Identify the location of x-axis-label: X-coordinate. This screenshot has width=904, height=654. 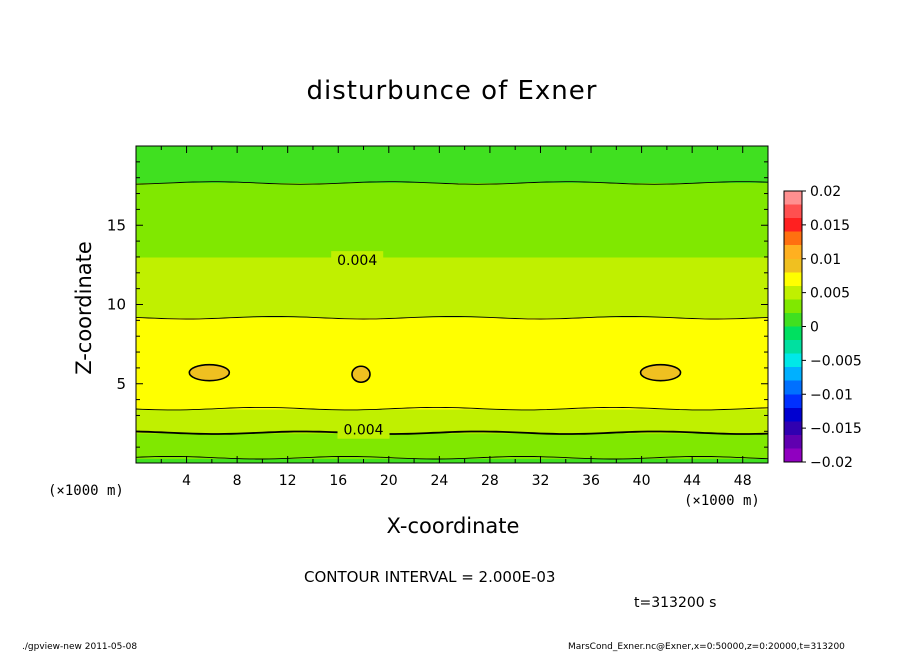
(453, 526).